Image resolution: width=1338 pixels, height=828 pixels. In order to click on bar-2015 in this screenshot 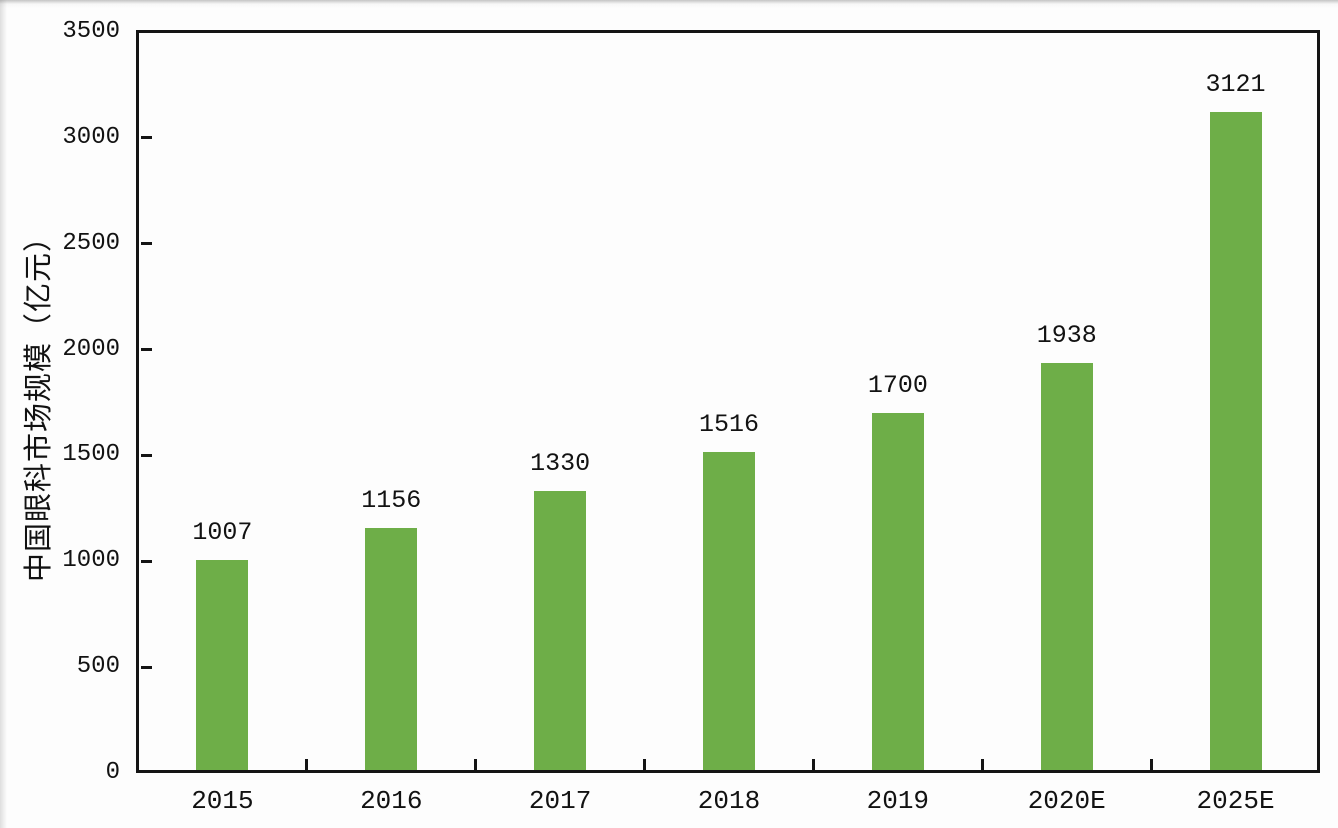, I will do `click(222, 665)`.